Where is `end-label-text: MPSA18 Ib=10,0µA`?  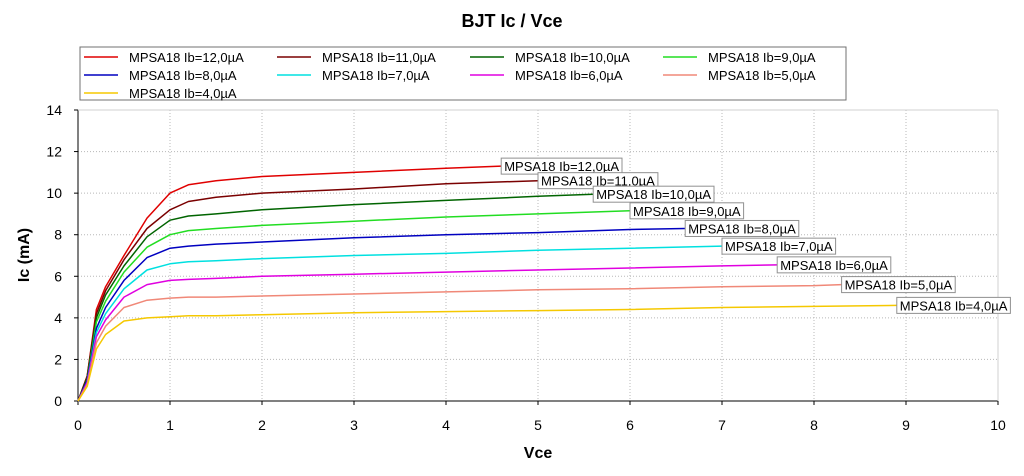
end-label-text: MPSA18 Ib=10,0µA is located at coordinates (653, 194).